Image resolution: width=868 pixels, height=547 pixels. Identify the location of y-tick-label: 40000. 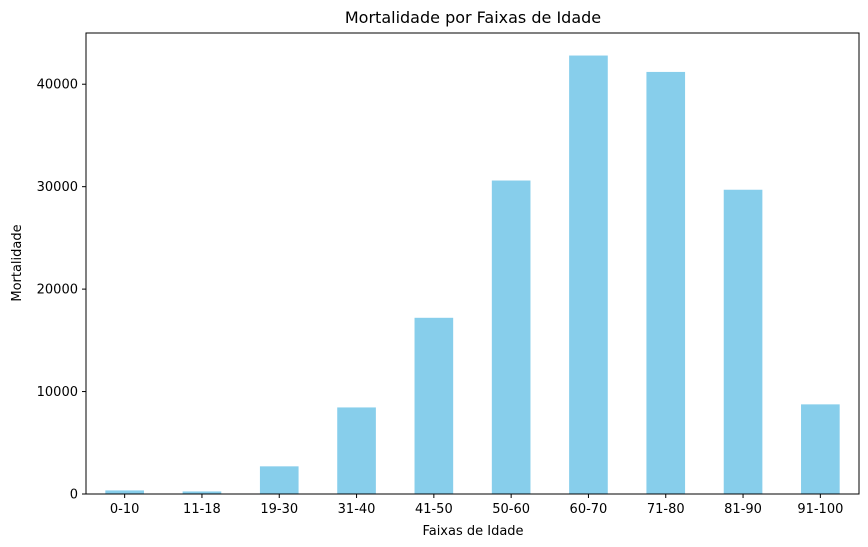
(57, 85).